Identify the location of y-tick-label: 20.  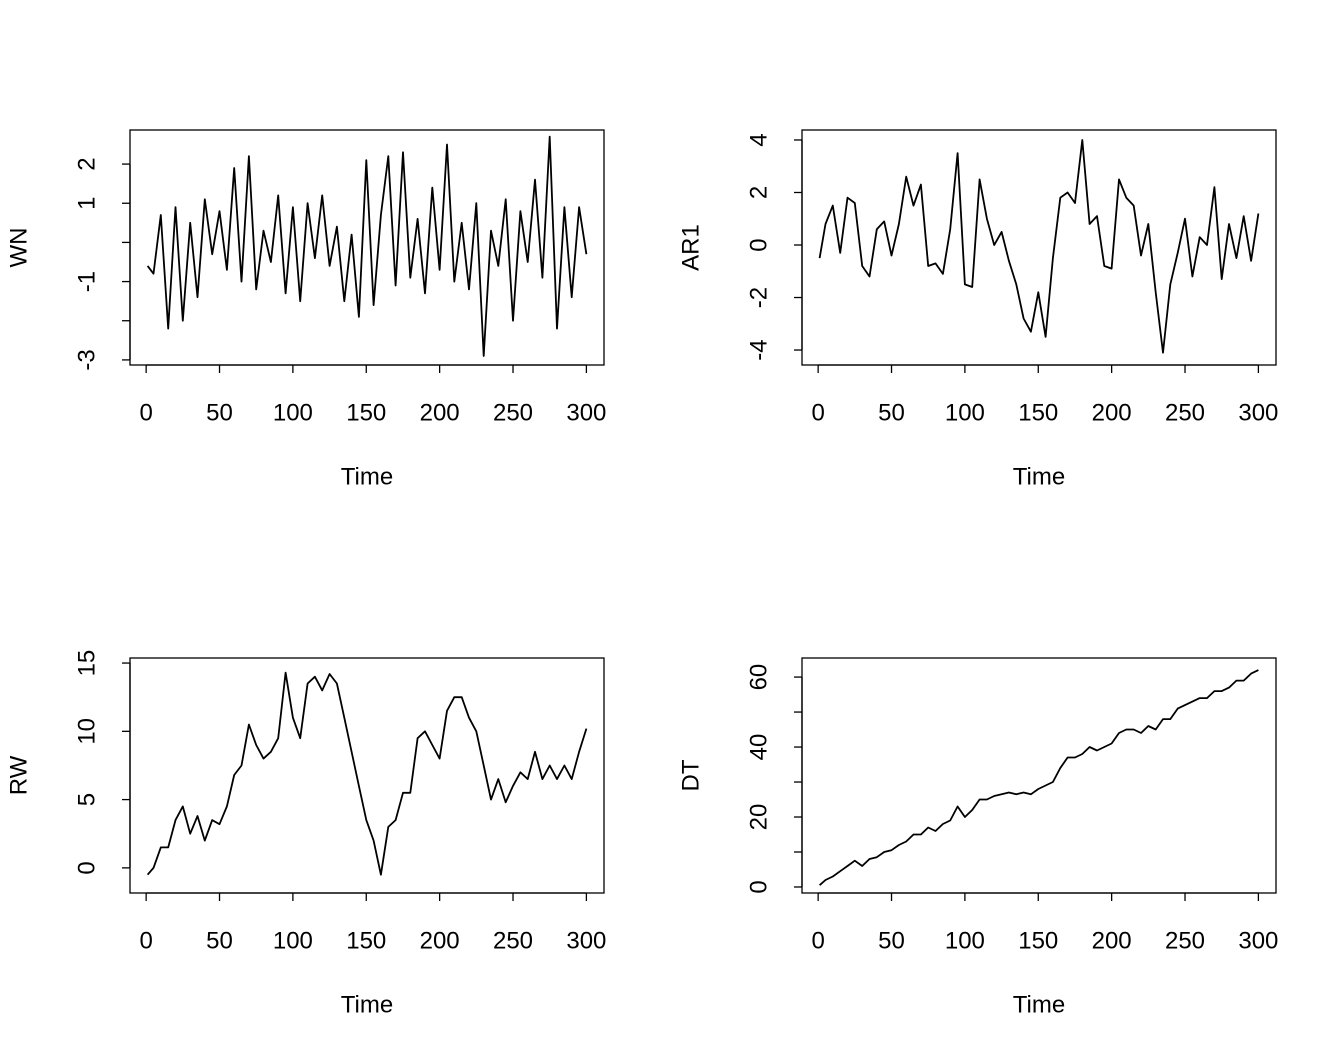
(758, 817).